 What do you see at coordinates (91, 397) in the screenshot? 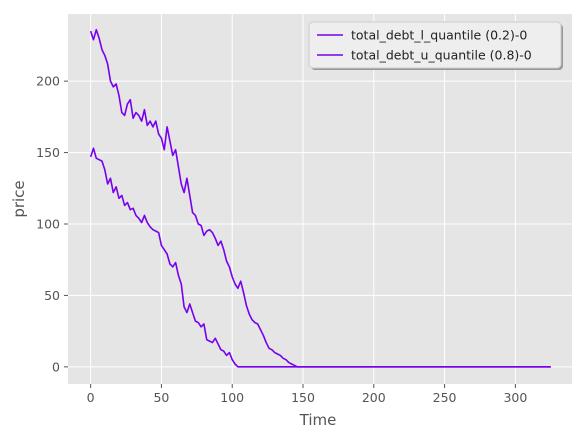
I see `x-tick-label: 0` at bounding box center [91, 397].